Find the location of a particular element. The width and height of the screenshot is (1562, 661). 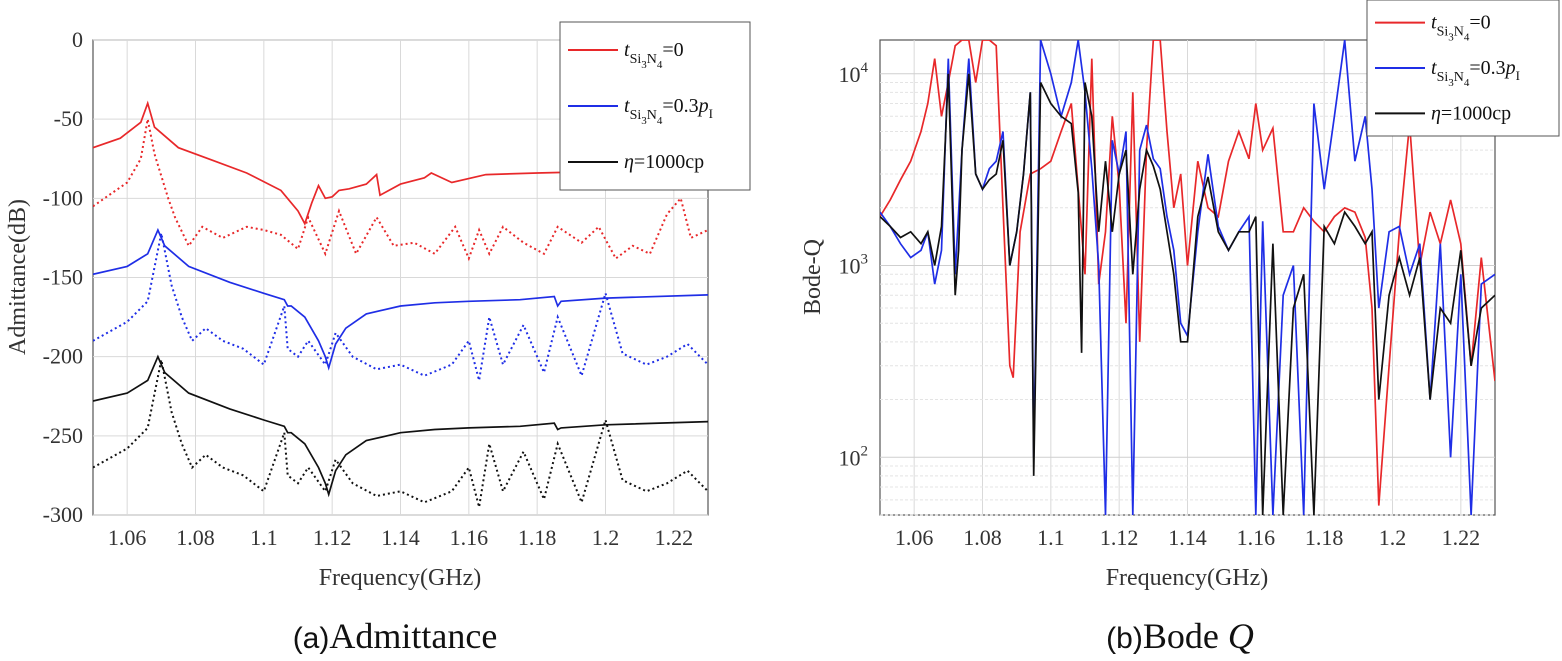

y-tick-label: -200 is located at coordinates (63, 356).